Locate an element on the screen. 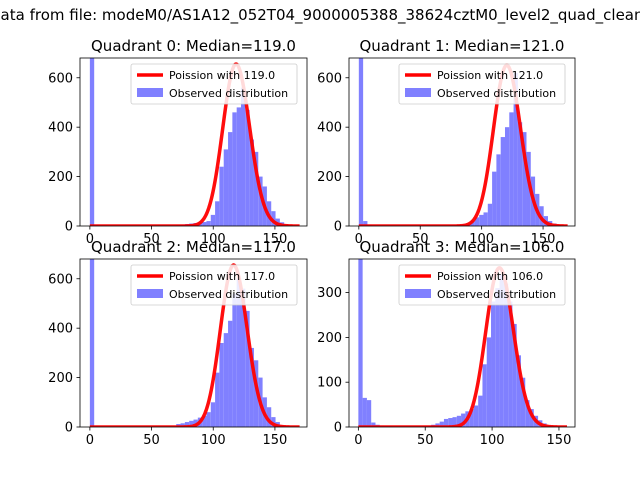 Image resolution: width=640 pixels, height=484 pixels. subplot-title: Quadrant 1: Median=121.0 is located at coordinates (462, 46).